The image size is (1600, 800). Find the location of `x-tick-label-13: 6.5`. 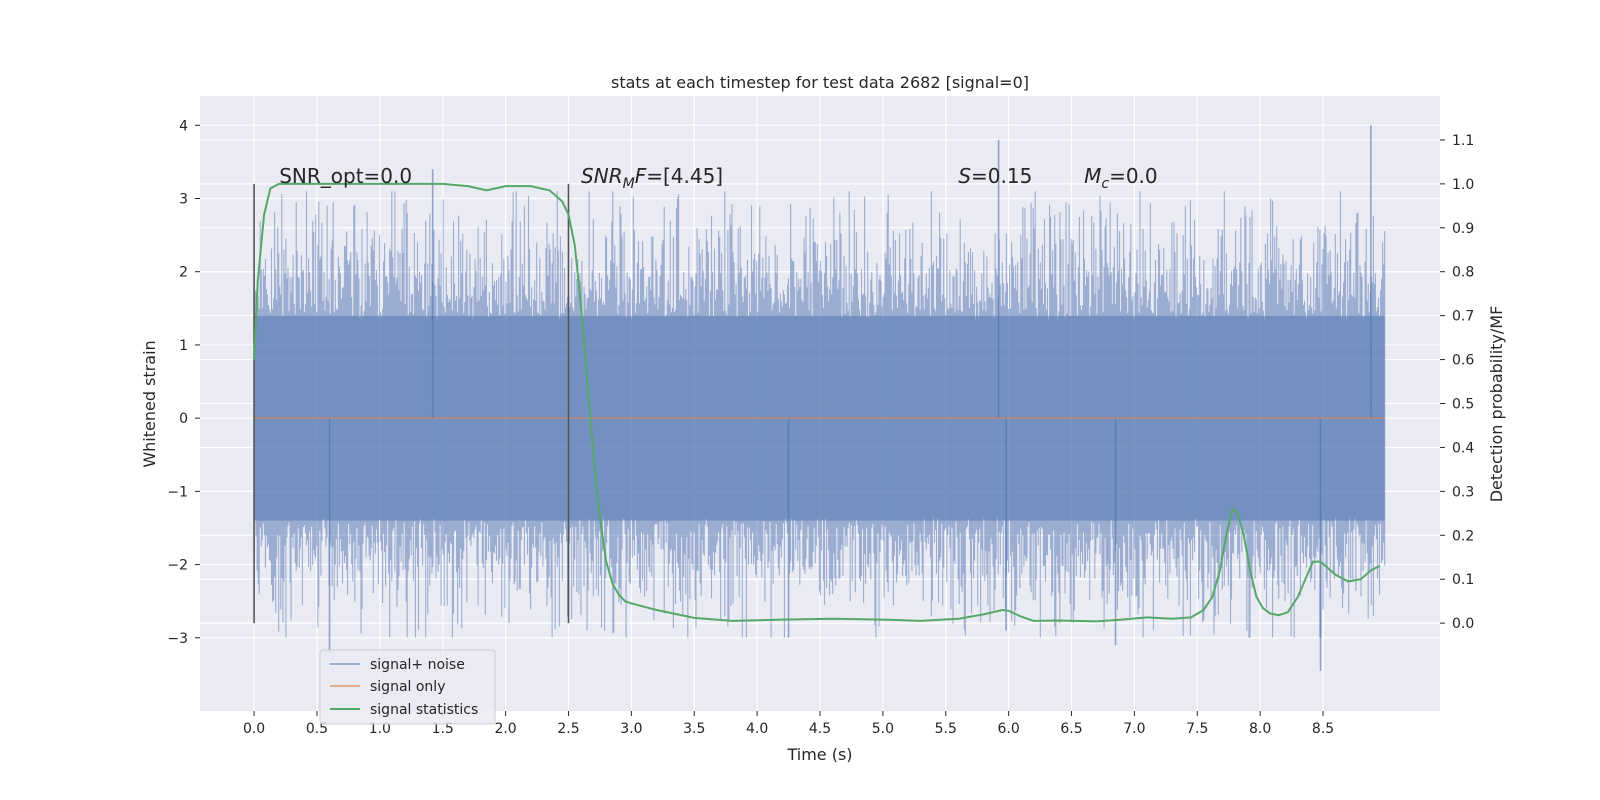

x-tick-label-13: 6.5 is located at coordinates (1071, 729).